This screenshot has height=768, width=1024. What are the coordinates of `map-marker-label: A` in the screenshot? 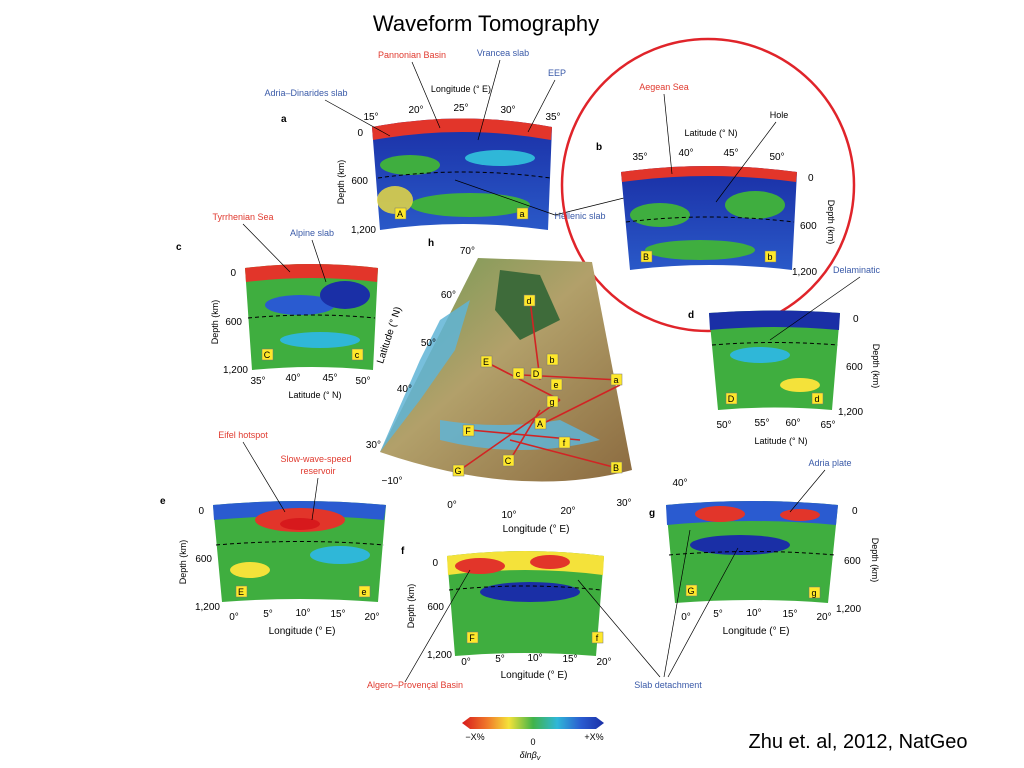 It's located at (540, 424).